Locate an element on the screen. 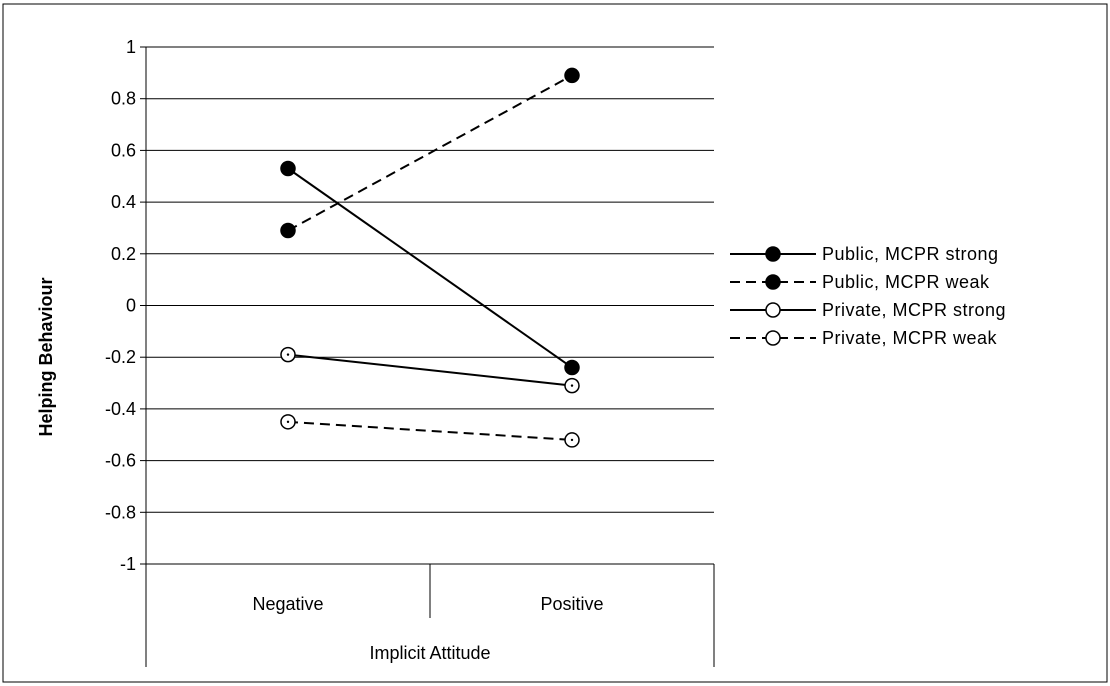 The width and height of the screenshot is (1110, 686). y-tick-label: 0.8 is located at coordinates (123, 99).